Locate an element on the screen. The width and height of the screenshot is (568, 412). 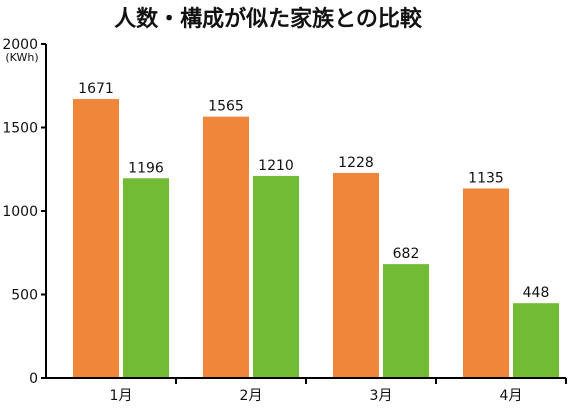
y-axis: 0 500 1000 1500 2000 is located at coordinates (24, 212).